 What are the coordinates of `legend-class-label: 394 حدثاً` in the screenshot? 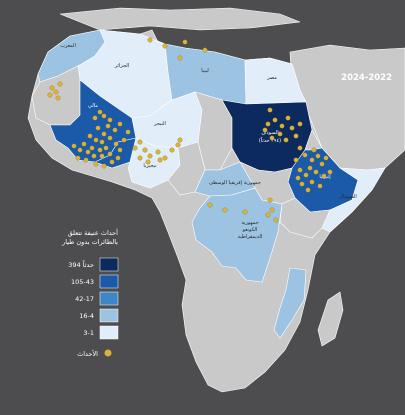 It's located at (81, 264).